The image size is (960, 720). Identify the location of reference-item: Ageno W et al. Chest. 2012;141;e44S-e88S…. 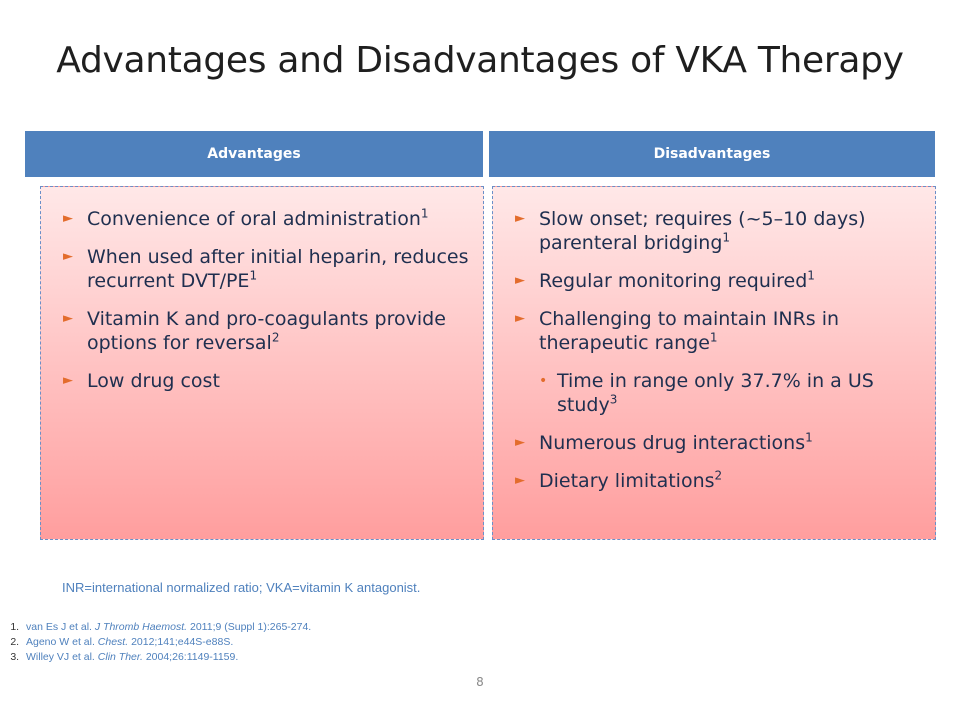
(166, 642).